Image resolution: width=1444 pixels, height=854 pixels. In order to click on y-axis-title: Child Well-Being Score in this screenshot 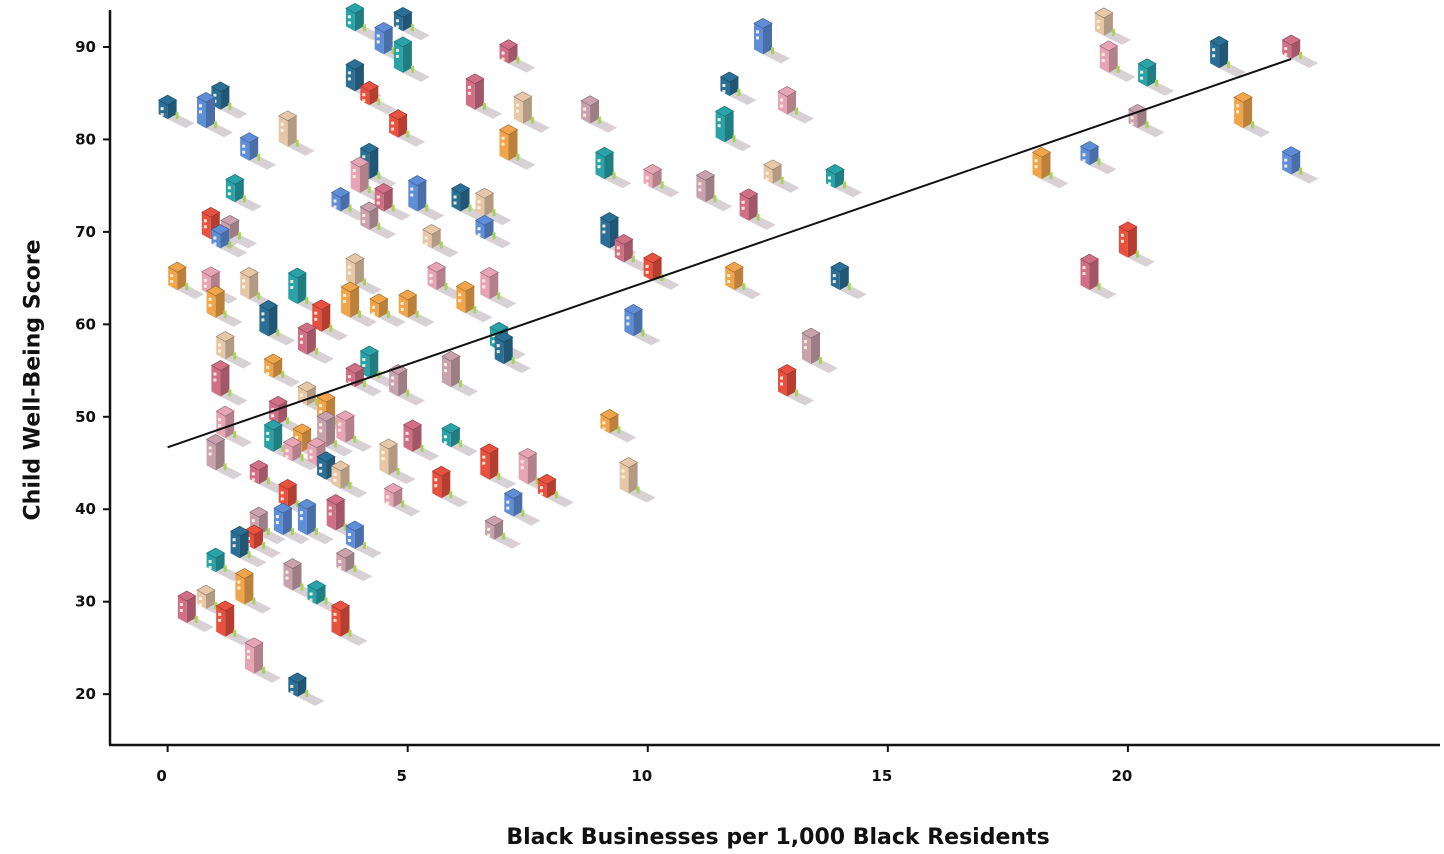, I will do `click(33, 380)`.